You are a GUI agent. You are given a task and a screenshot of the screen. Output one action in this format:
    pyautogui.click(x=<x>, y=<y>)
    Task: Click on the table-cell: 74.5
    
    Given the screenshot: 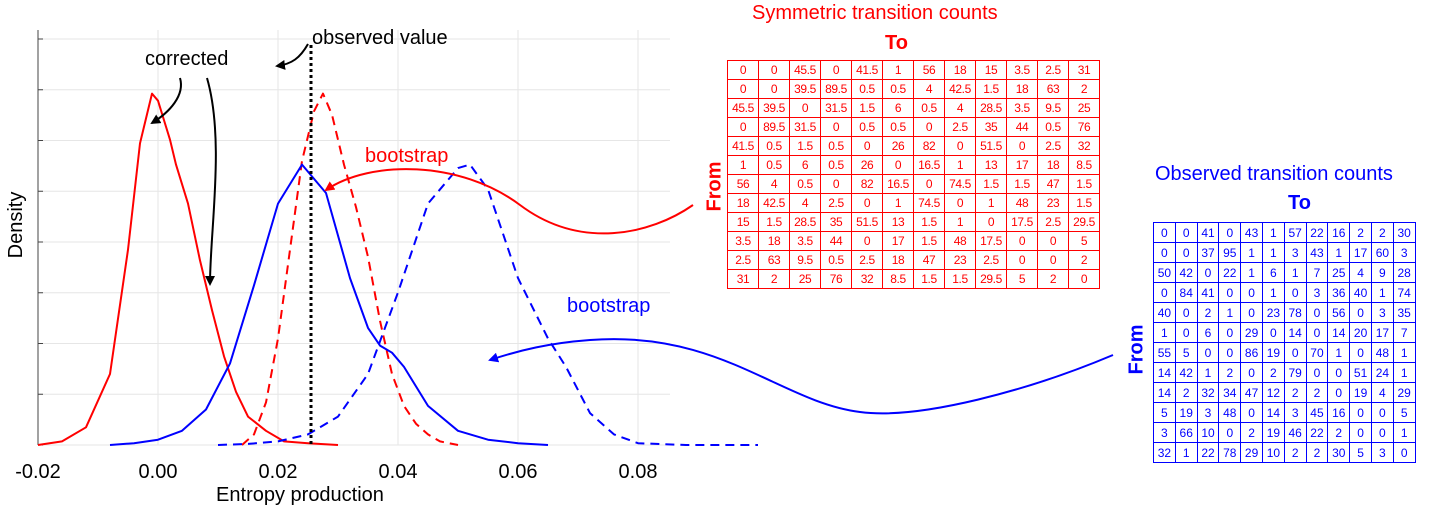 What is the action you would take?
    pyautogui.click(x=929, y=203)
    